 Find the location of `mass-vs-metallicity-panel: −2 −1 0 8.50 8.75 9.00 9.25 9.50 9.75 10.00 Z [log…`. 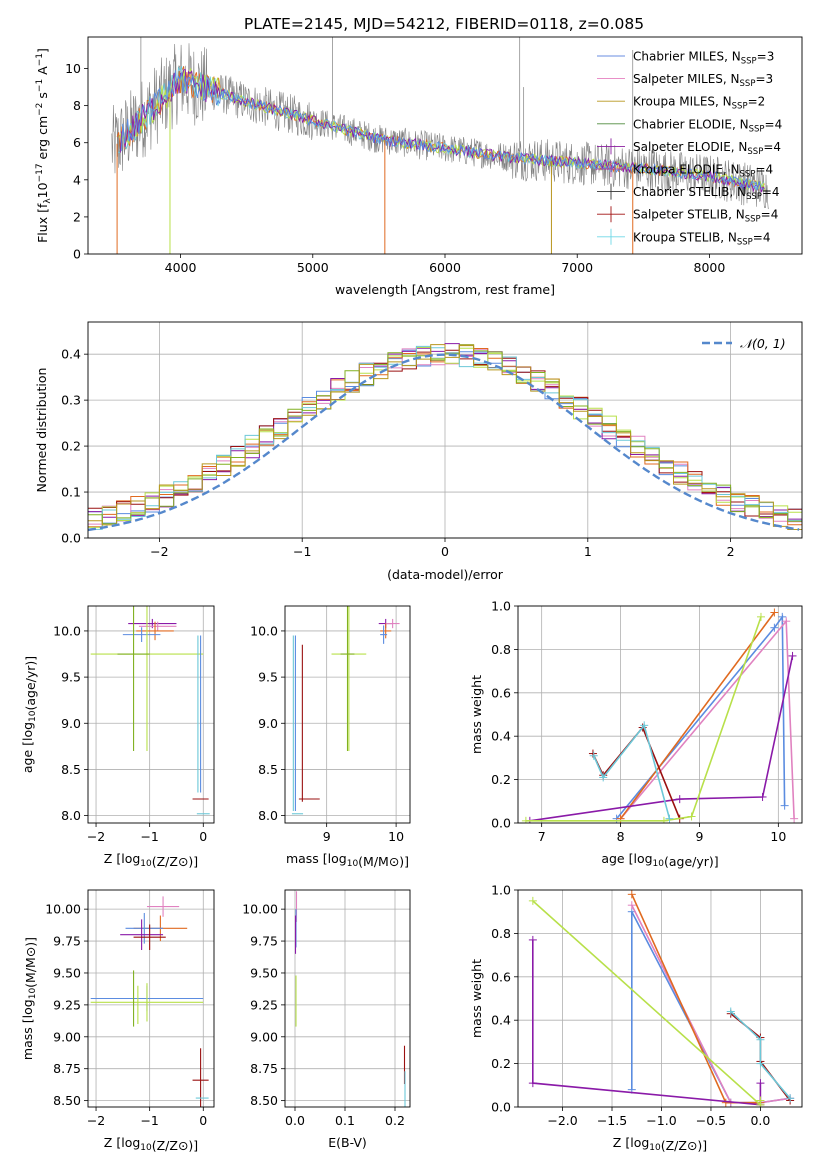

mass-vs-metallicity-panel: −2 −1 0 8.50 8.75 9.00 9.25 9.50 9.75 10.00 Z [log… is located at coordinates (117, 1021).